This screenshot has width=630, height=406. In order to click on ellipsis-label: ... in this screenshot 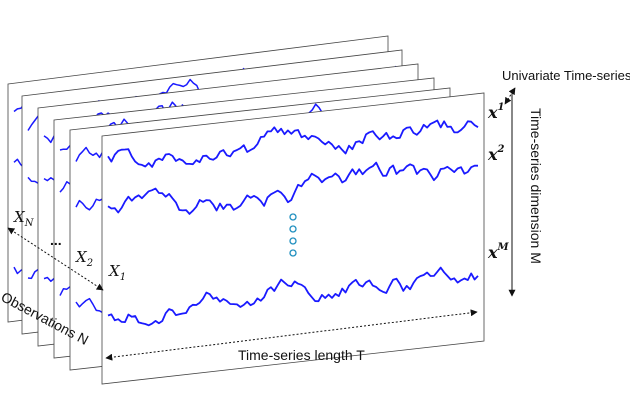, I will do `click(56, 240)`.